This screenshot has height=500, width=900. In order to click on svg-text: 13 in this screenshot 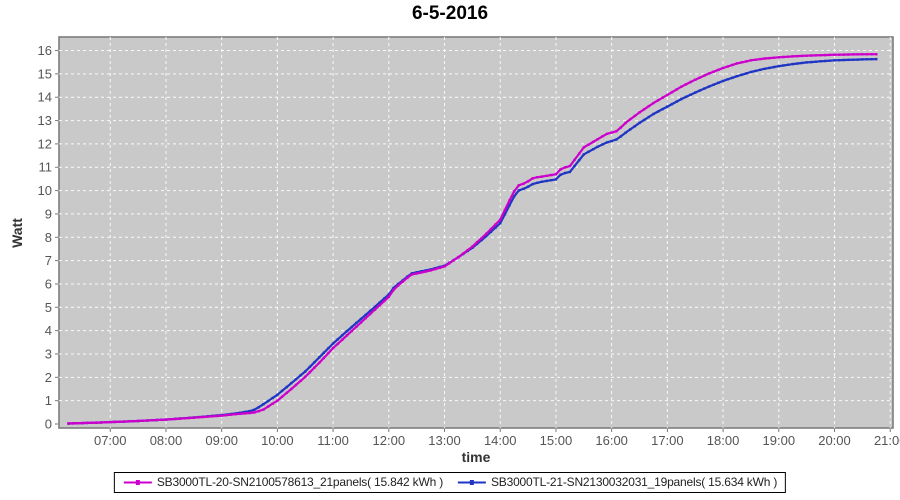, I will do `click(45, 120)`.